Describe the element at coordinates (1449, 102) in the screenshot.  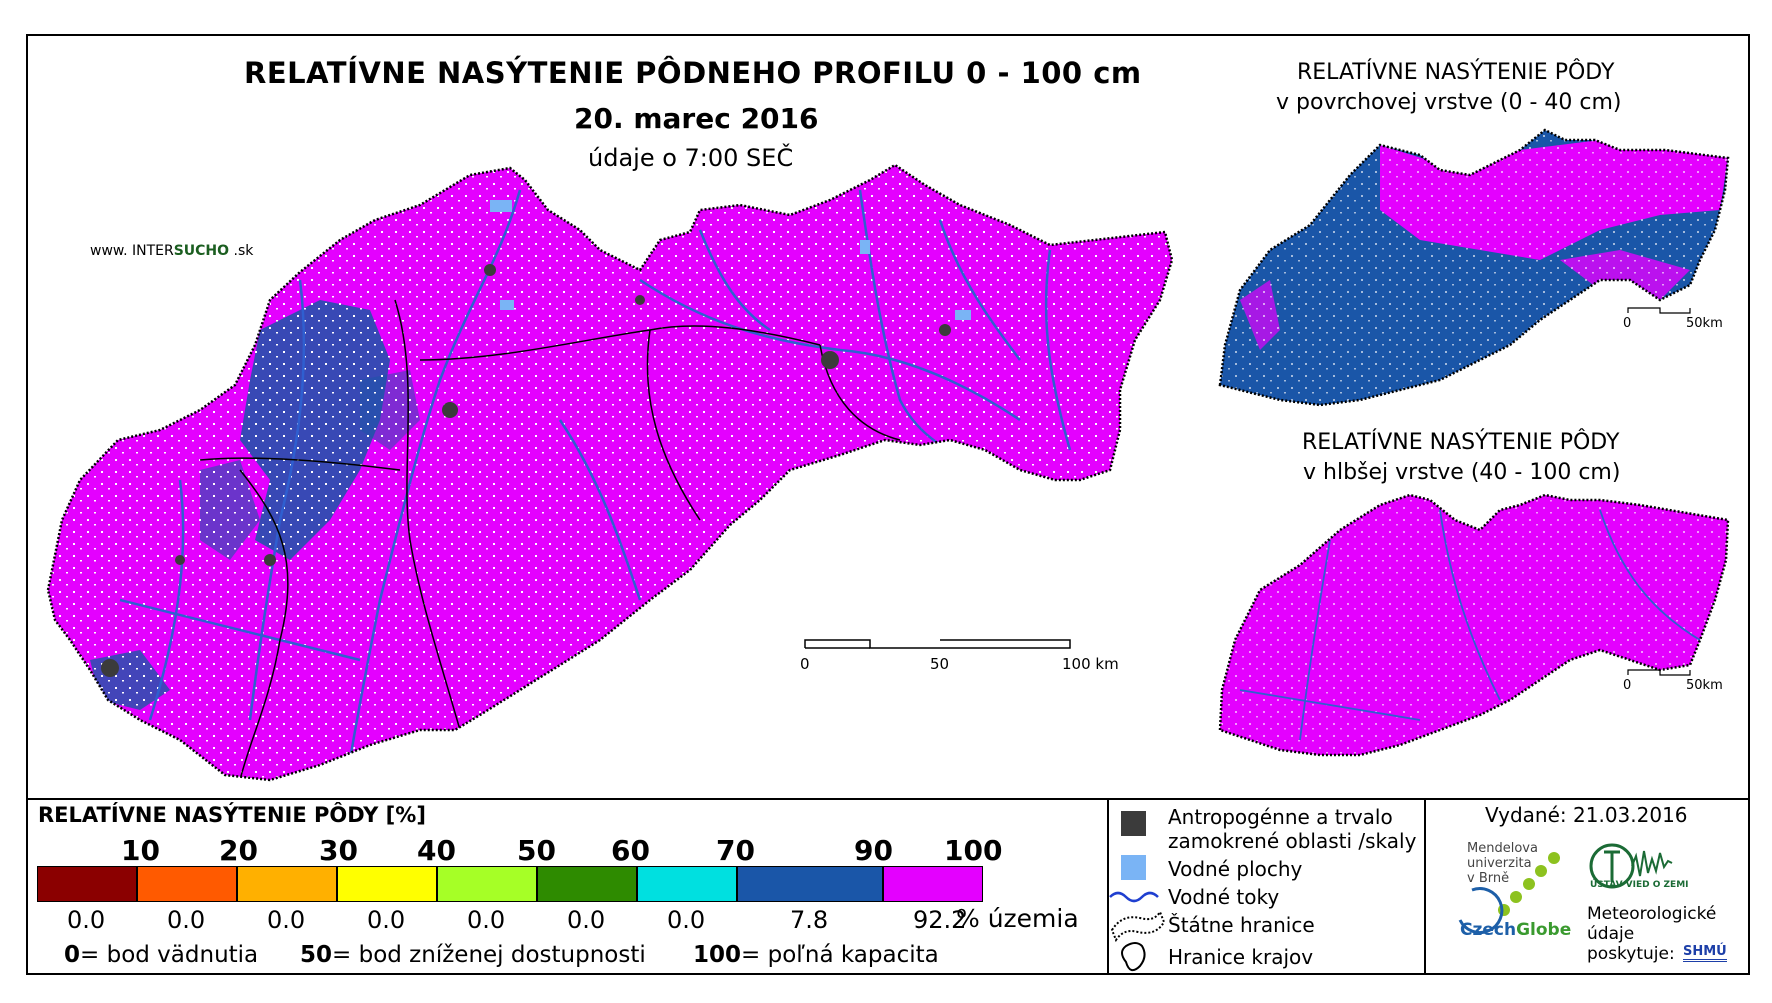
I see `inset-top-title-2: v povrchovej vrstve (0 - 40 cm)` at that location.